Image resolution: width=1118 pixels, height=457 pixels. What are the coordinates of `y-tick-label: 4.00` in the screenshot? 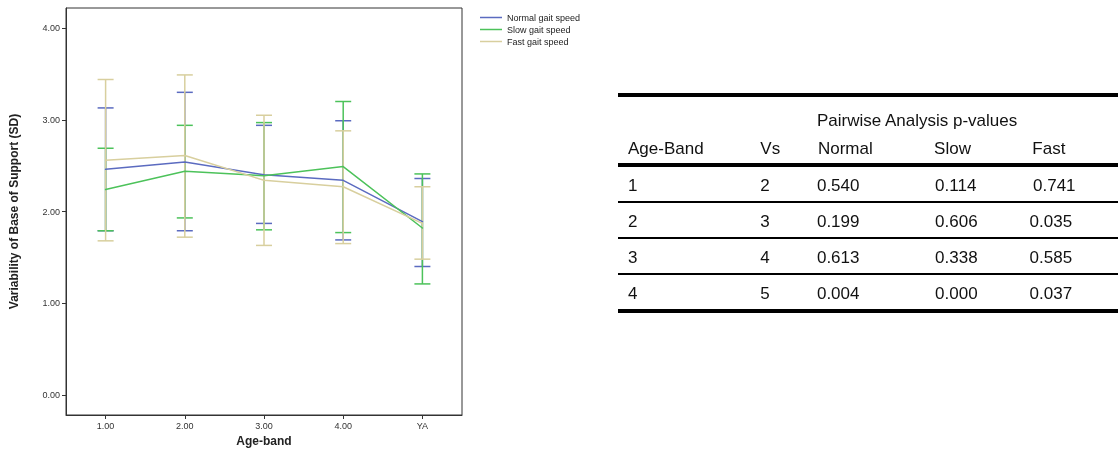 It's located at (51, 28).